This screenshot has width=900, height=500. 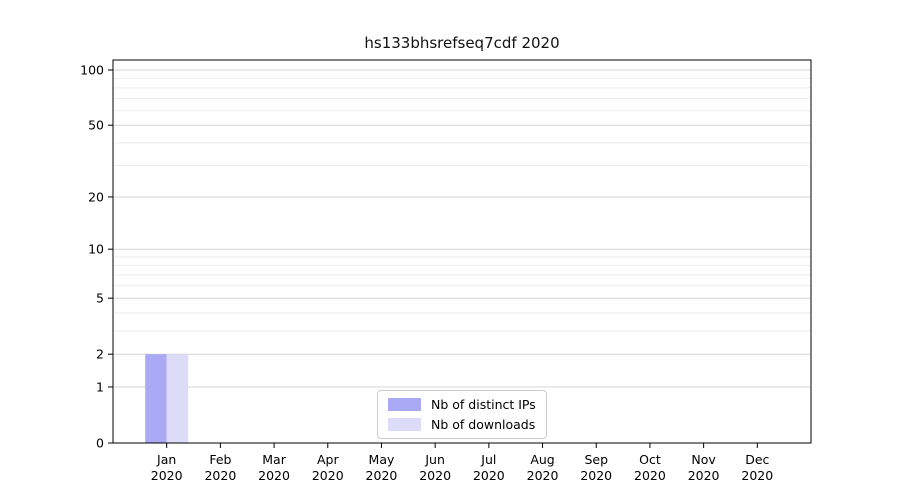 I want to click on x-tick-label-month: Jan, so click(x=166, y=459).